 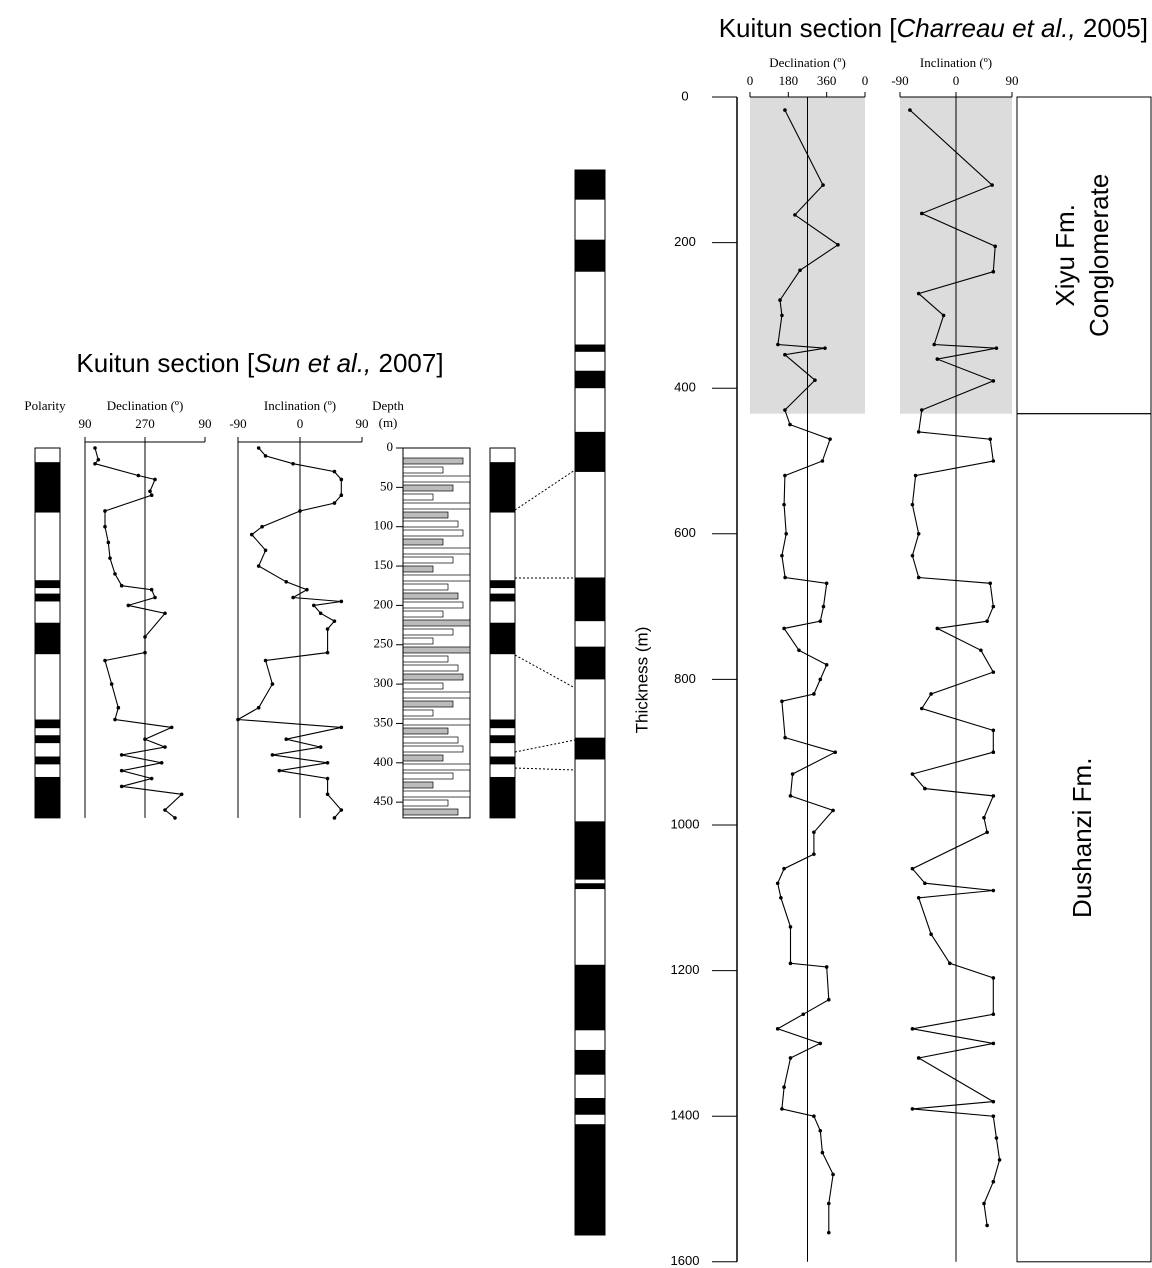 I want to click on y-tick-label: 800, so click(x=685, y=678).